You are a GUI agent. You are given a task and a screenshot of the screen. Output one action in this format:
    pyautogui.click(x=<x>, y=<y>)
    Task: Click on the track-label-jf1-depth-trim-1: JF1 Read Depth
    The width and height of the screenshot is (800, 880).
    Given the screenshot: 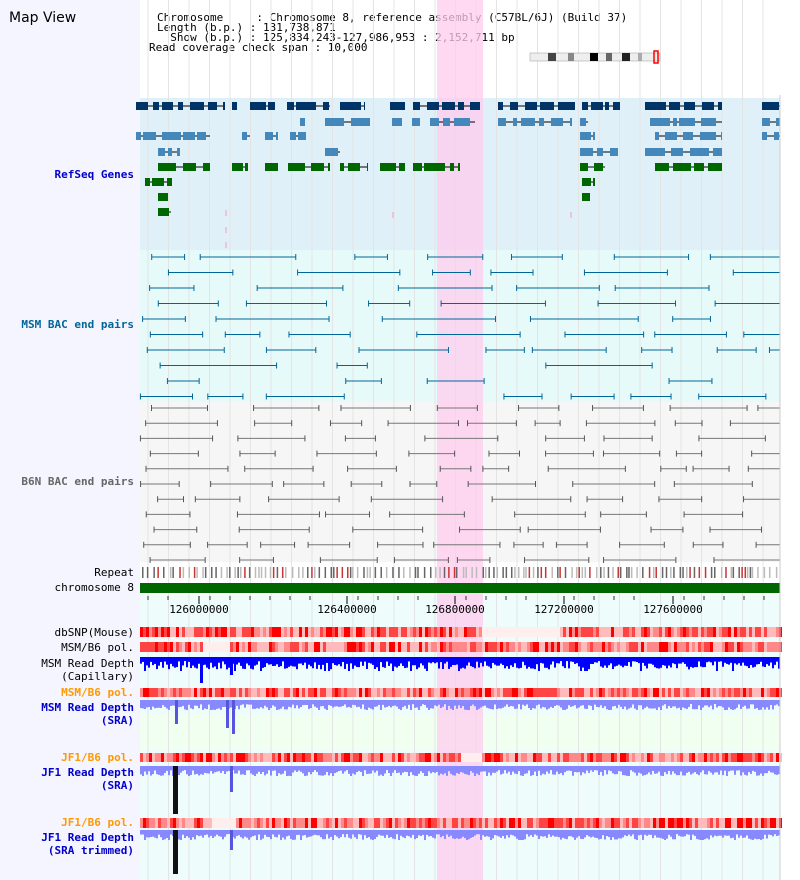 What is the action you would take?
    pyautogui.click(x=87, y=837)
    